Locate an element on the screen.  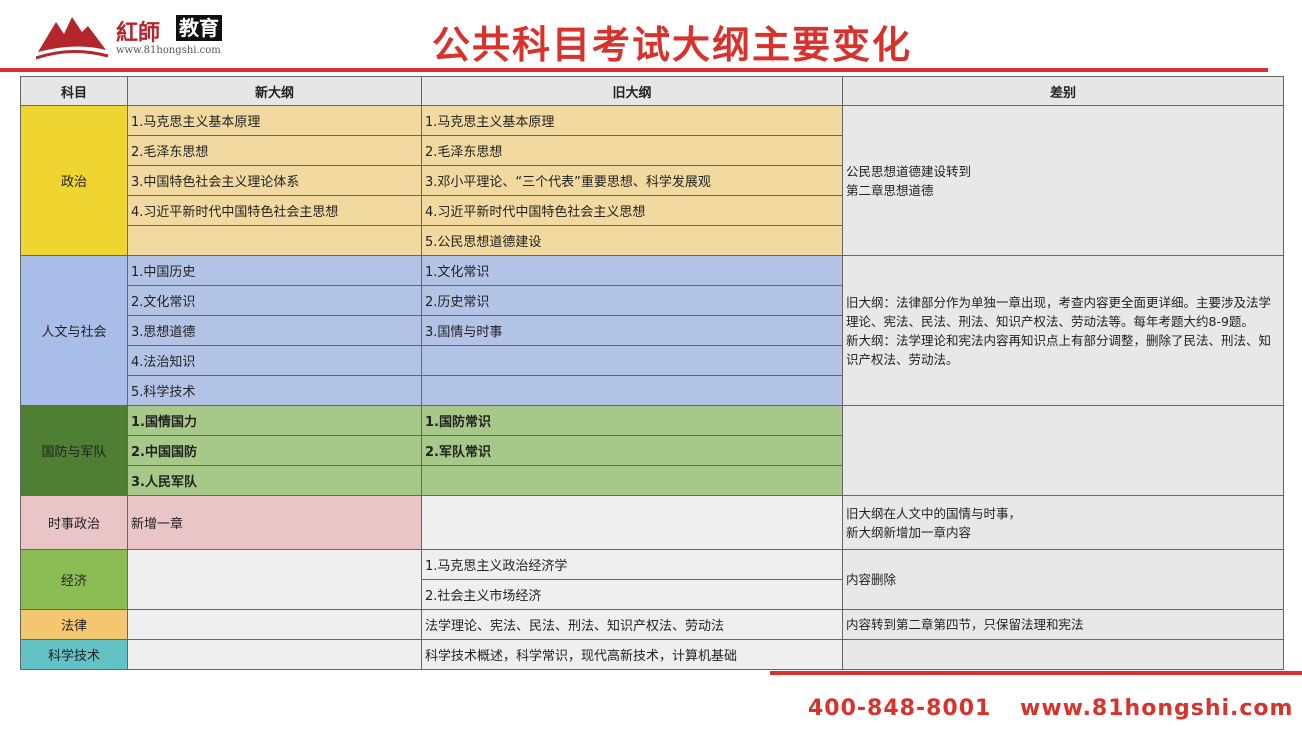
diff-economy: 内容删除 is located at coordinates (1063, 579).